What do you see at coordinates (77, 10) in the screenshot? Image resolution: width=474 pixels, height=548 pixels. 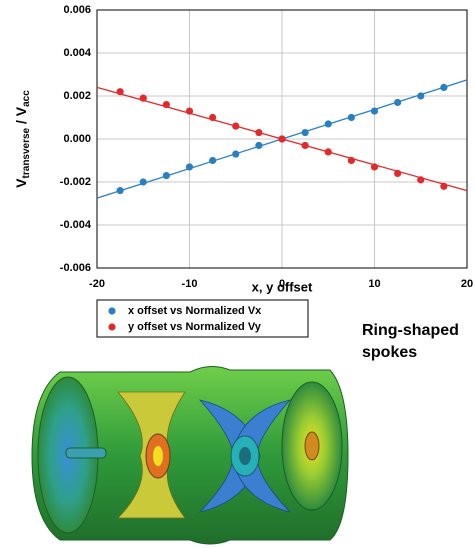 I see `y-tick-label: 0.006` at bounding box center [77, 10].